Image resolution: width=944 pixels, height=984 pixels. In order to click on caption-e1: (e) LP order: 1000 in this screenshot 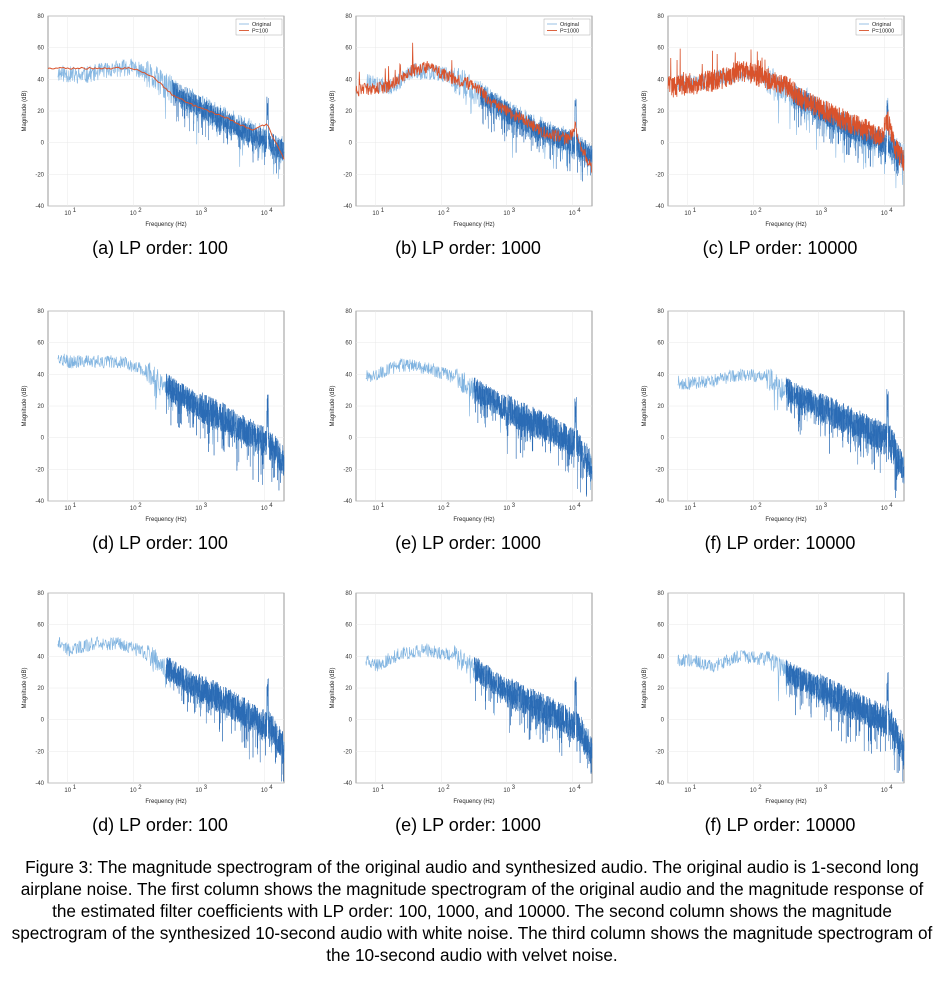, I will do `click(468, 543)`.